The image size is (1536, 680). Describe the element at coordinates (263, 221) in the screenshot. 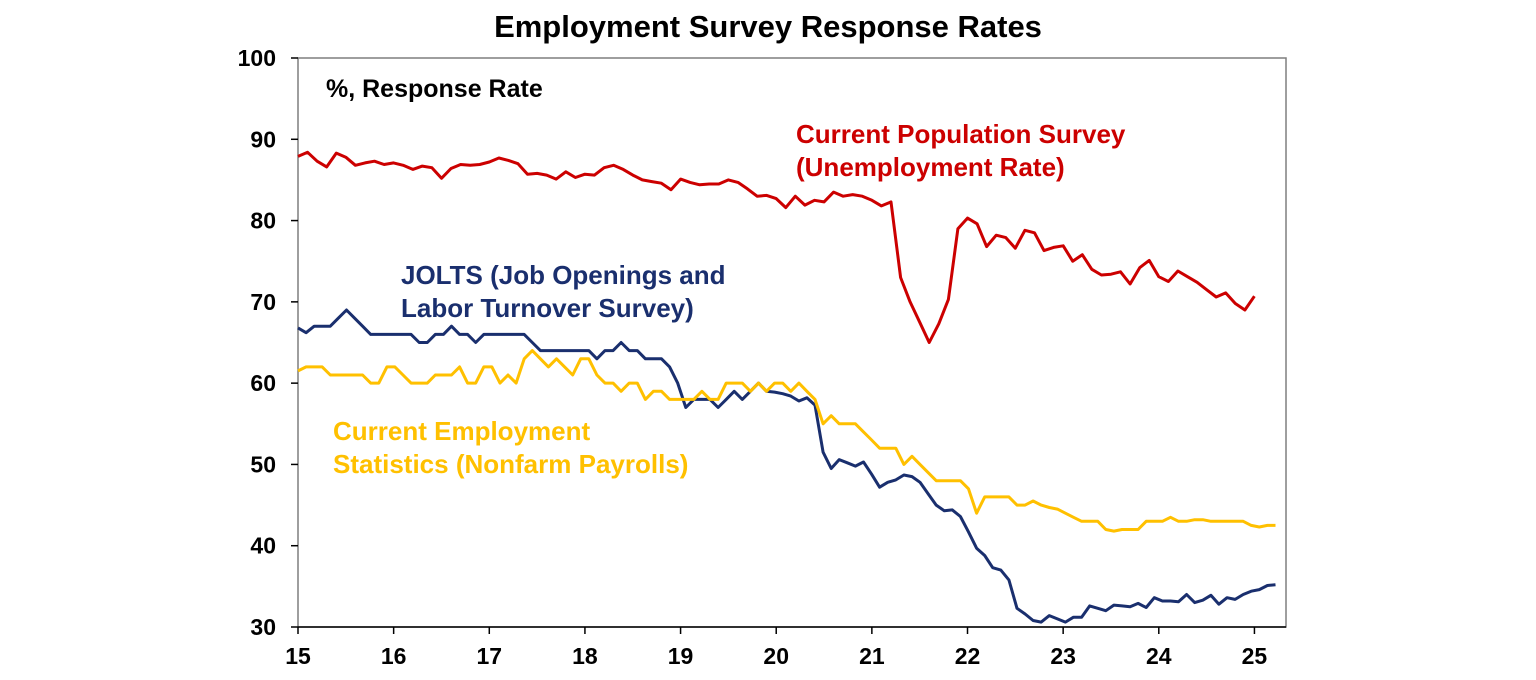

I see `y-tick-label: 80` at that location.